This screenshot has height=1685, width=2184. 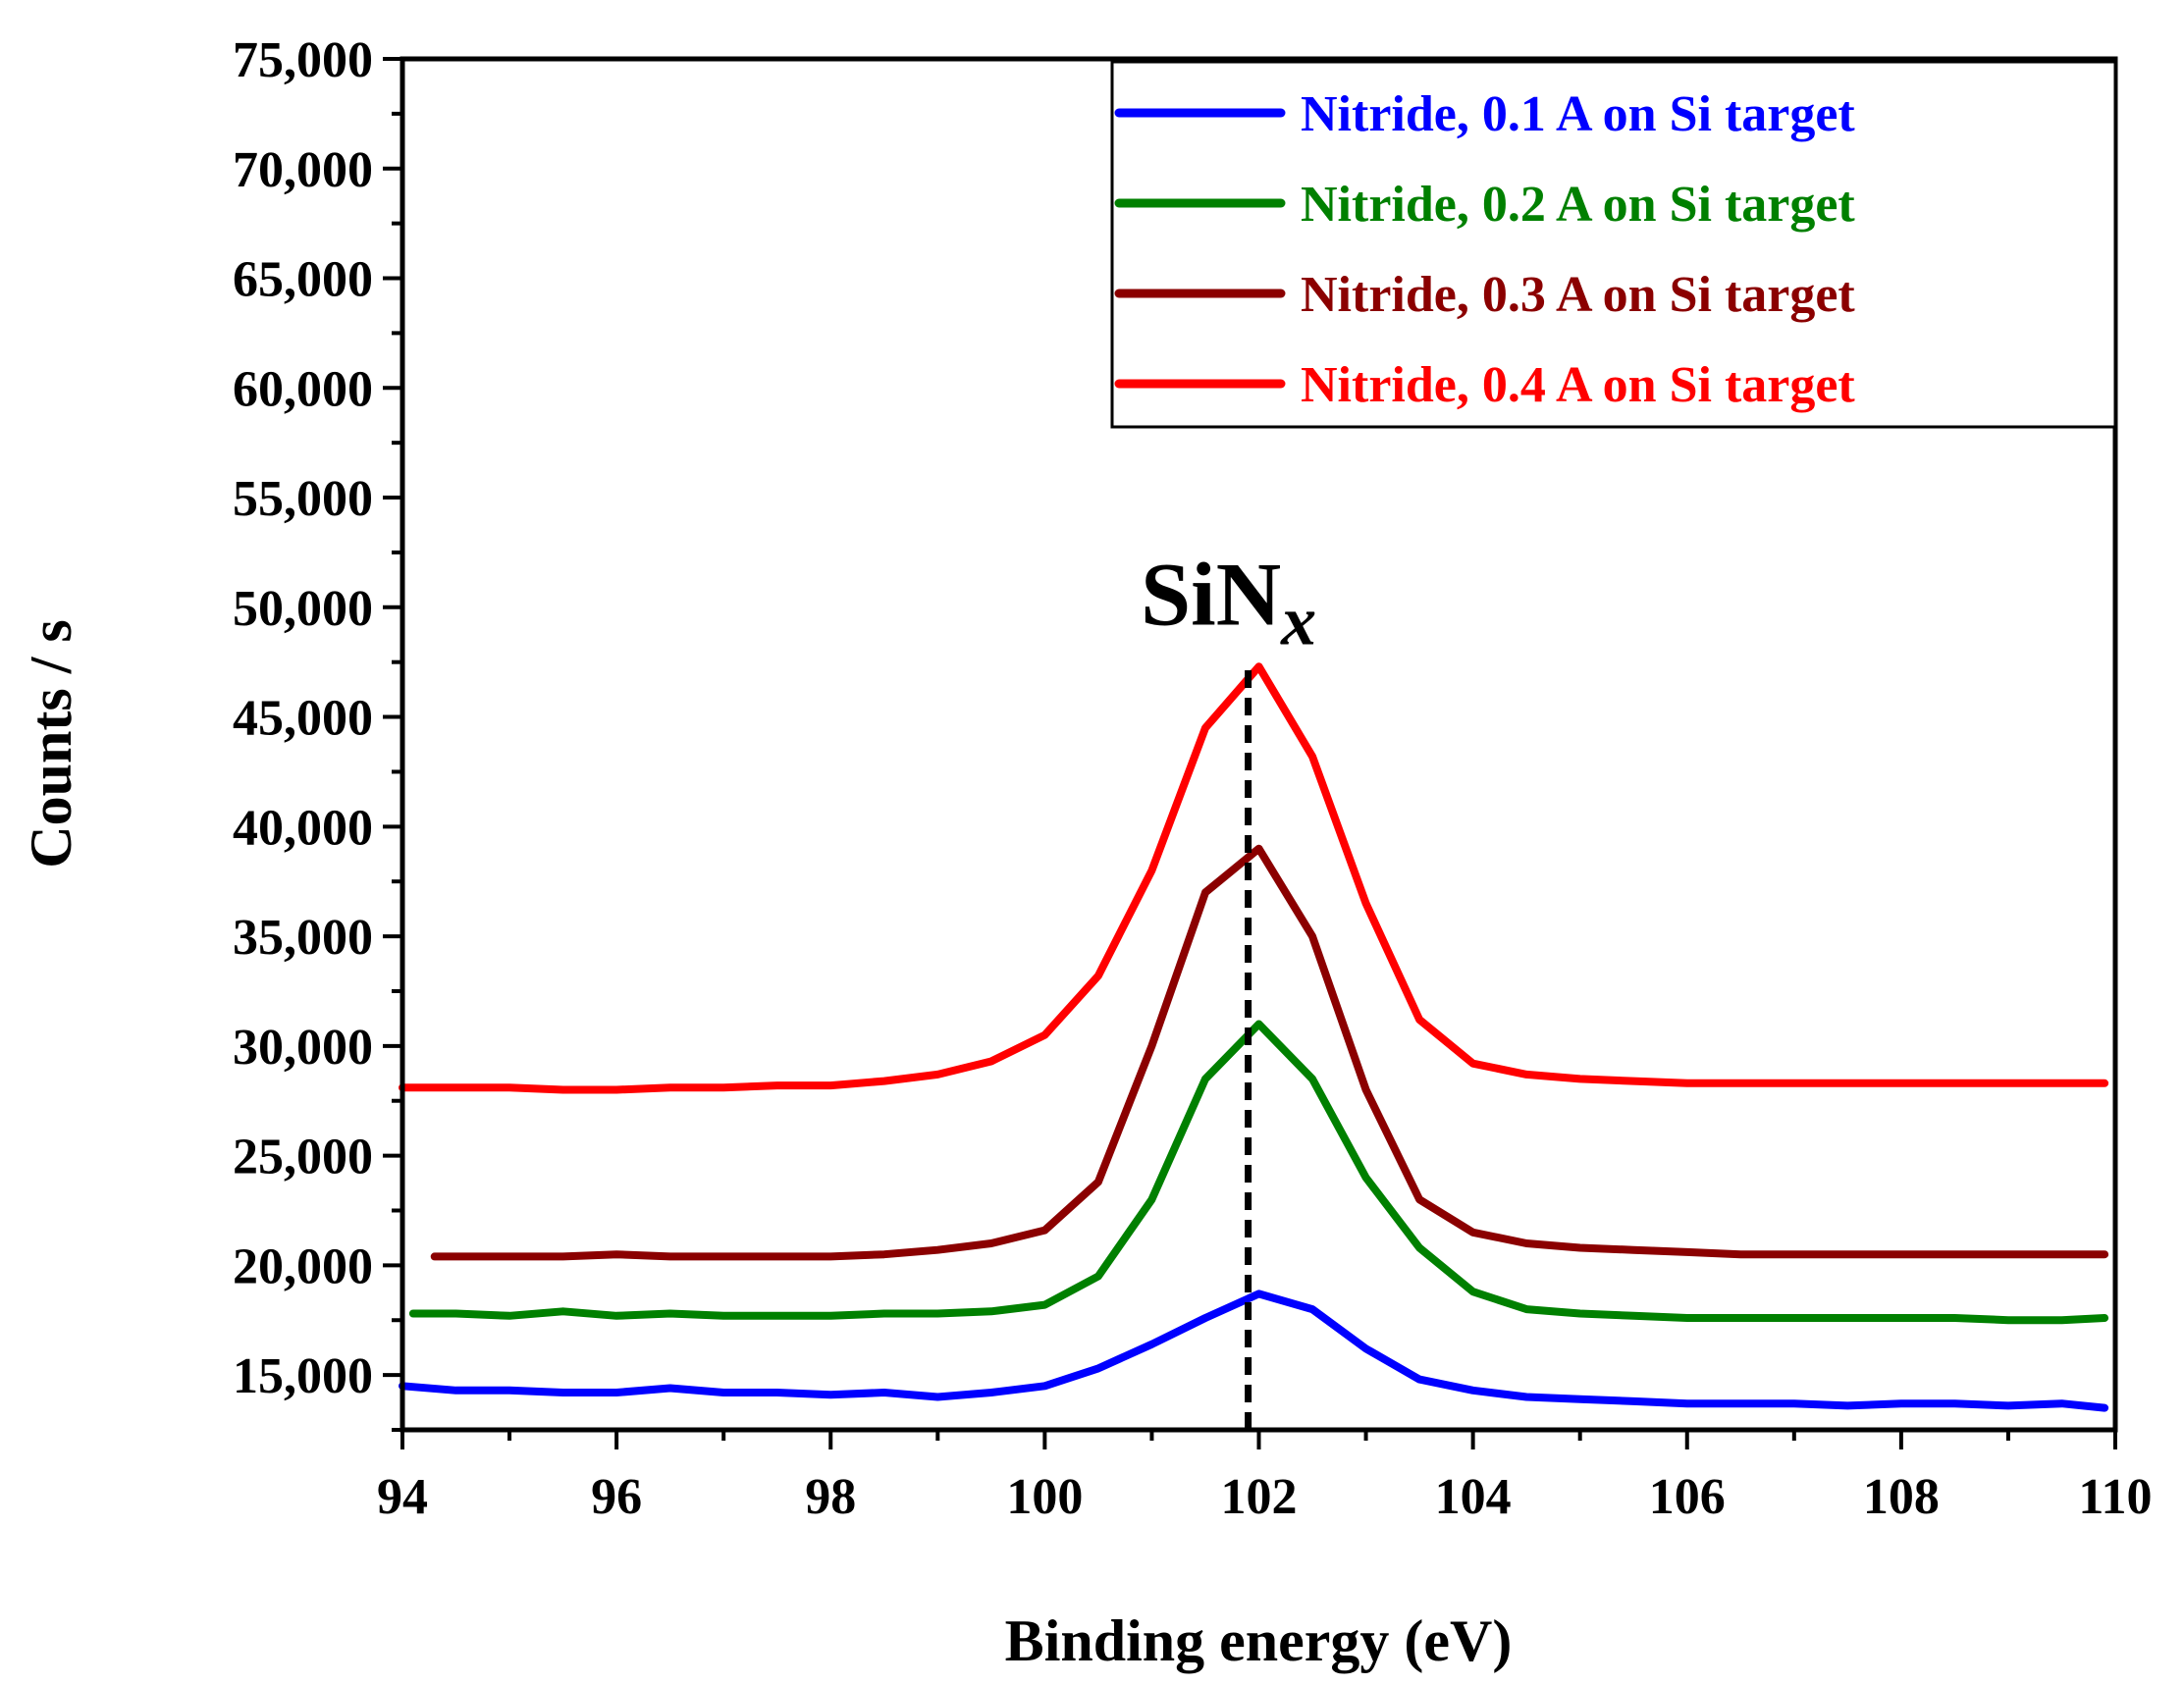 What do you see at coordinates (303, 1048) in the screenshot?
I see `y-tick-label: 30,000` at bounding box center [303, 1048].